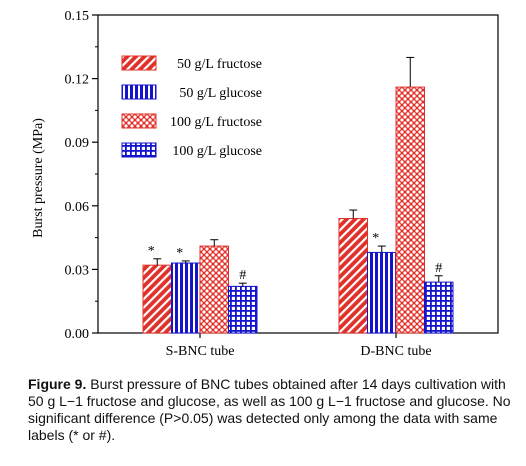  Describe the element at coordinates (200, 351) in the screenshot. I see `x-tick-label: S-BNC tube` at that location.